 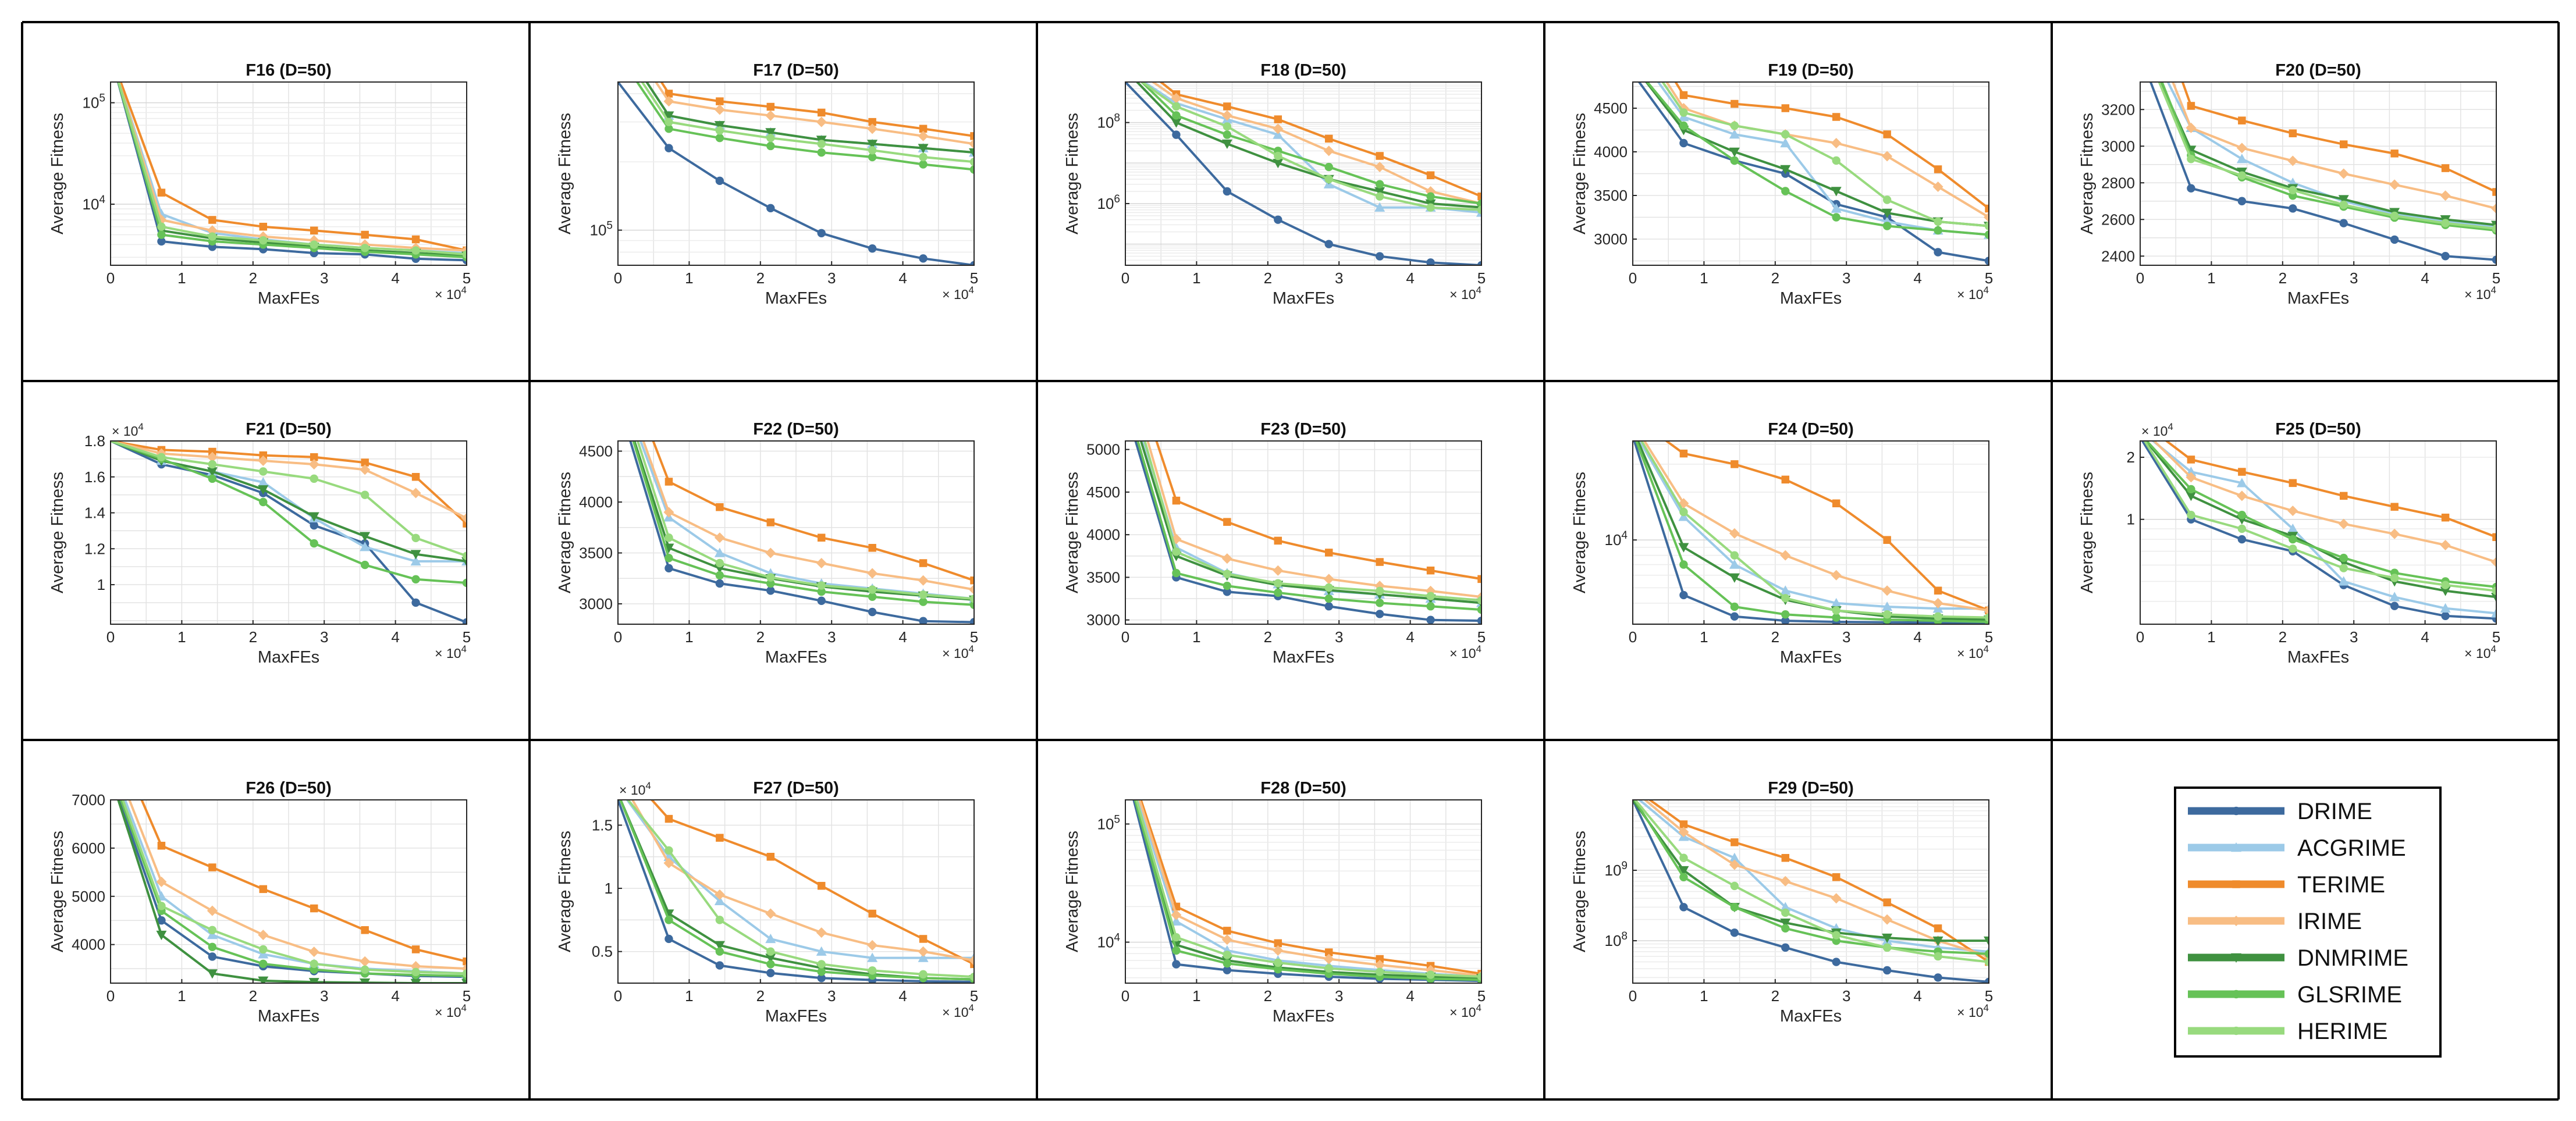 I want to click on legend-label-irime: IRIME, so click(x=2329, y=921).